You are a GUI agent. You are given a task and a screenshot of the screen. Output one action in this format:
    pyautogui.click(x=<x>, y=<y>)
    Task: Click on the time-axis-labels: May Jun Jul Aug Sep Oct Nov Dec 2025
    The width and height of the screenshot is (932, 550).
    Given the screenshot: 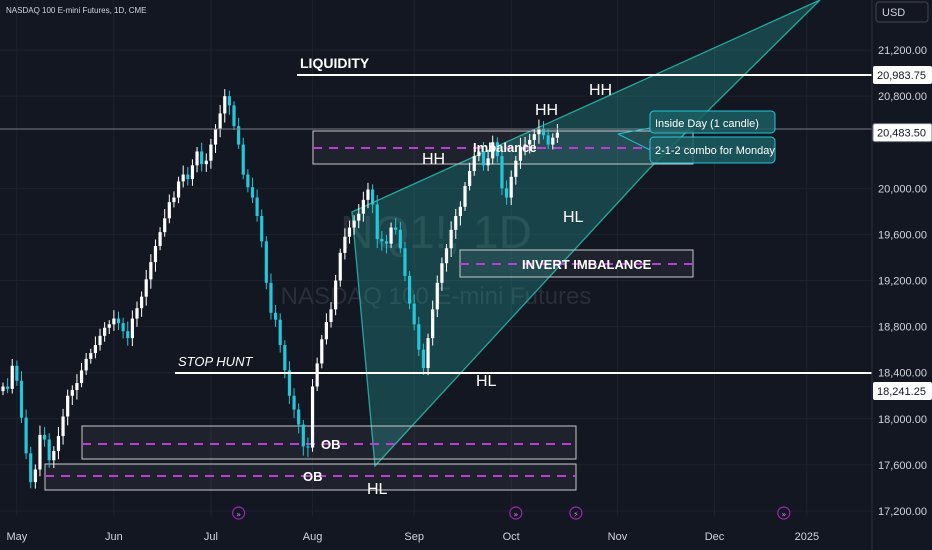 What is the action you would take?
    pyautogui.click(x=412, y=537)
    